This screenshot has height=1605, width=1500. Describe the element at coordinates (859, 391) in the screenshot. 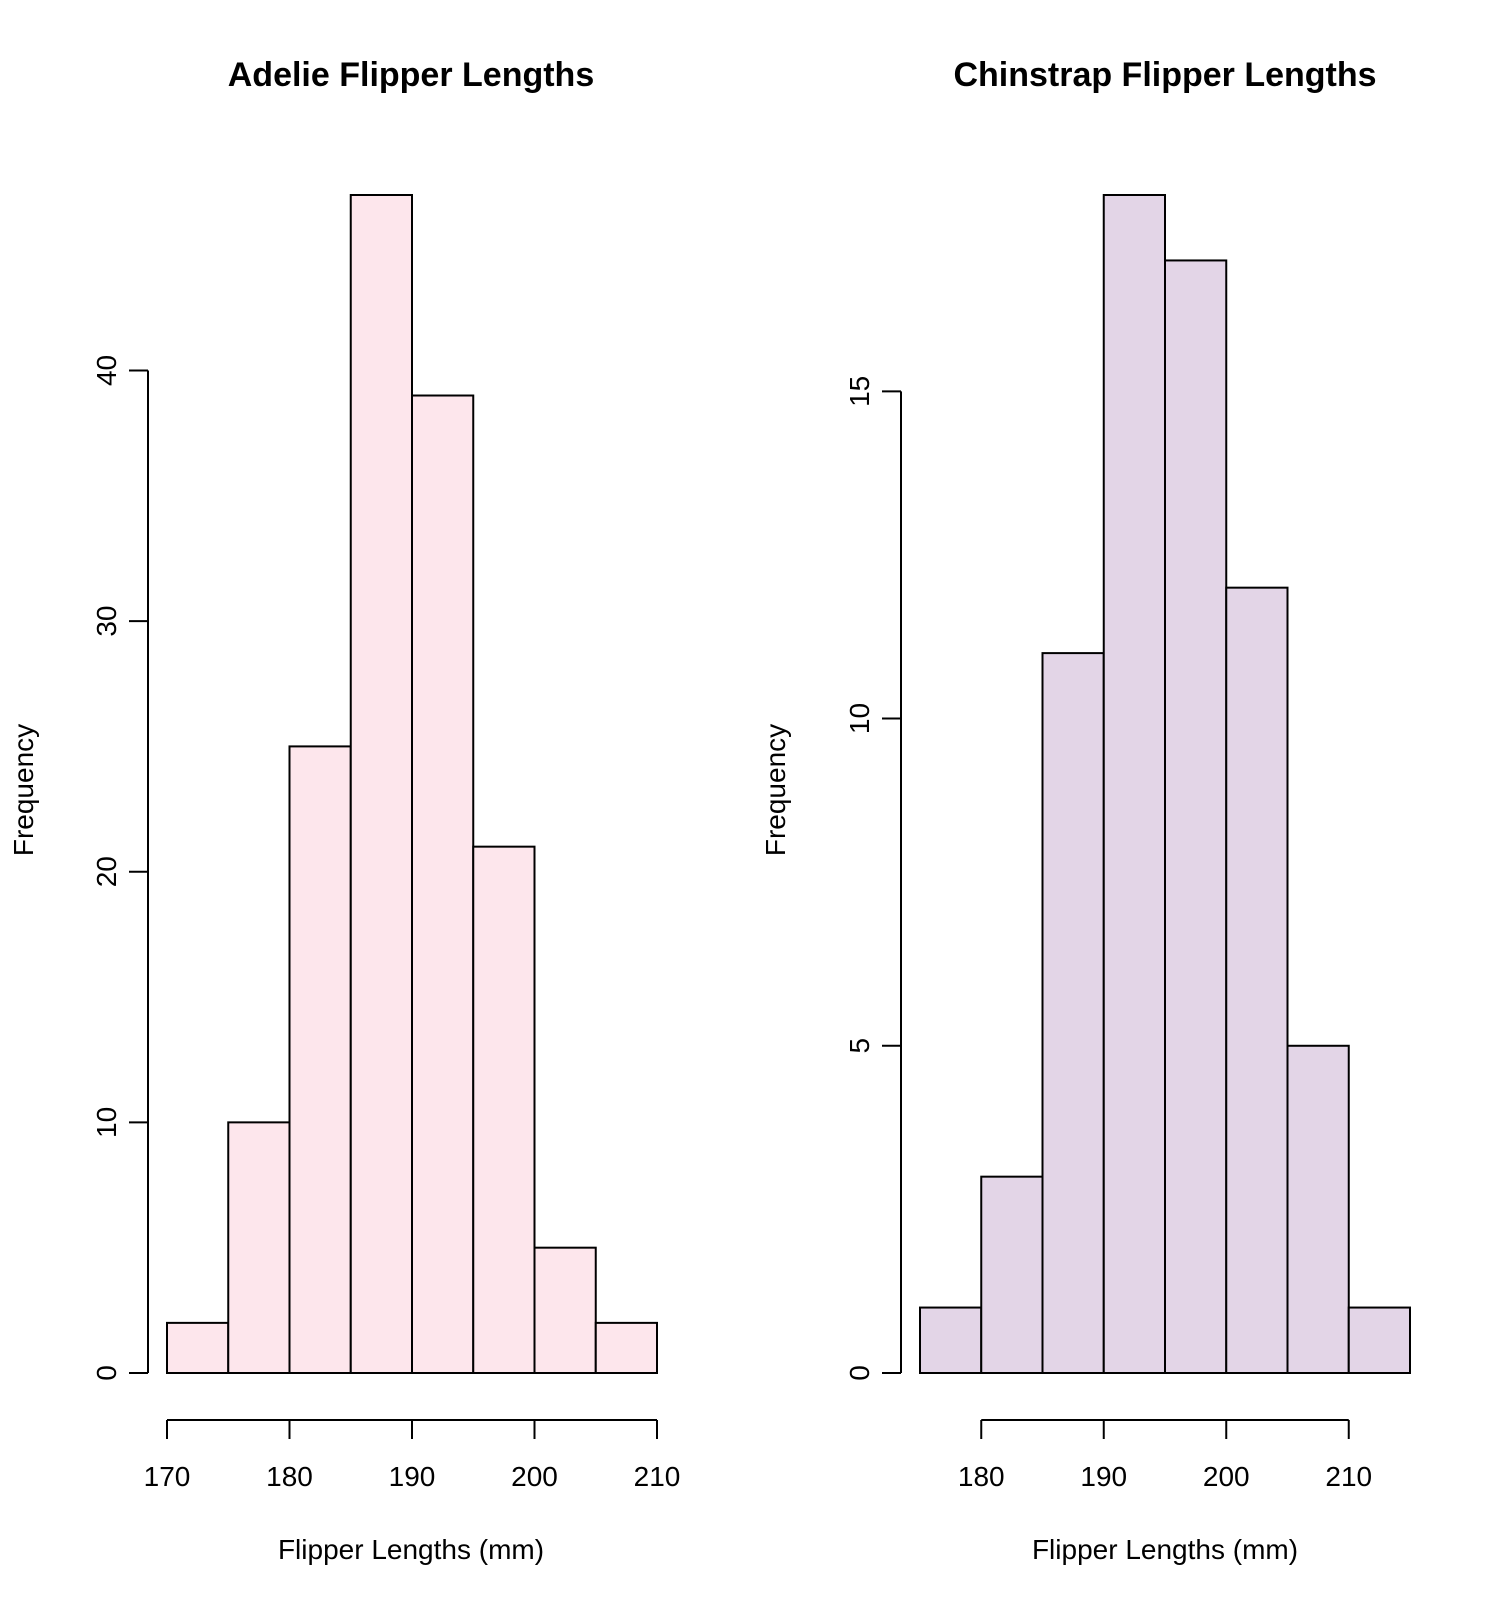

I see `y-tick-label: 15` at that location.